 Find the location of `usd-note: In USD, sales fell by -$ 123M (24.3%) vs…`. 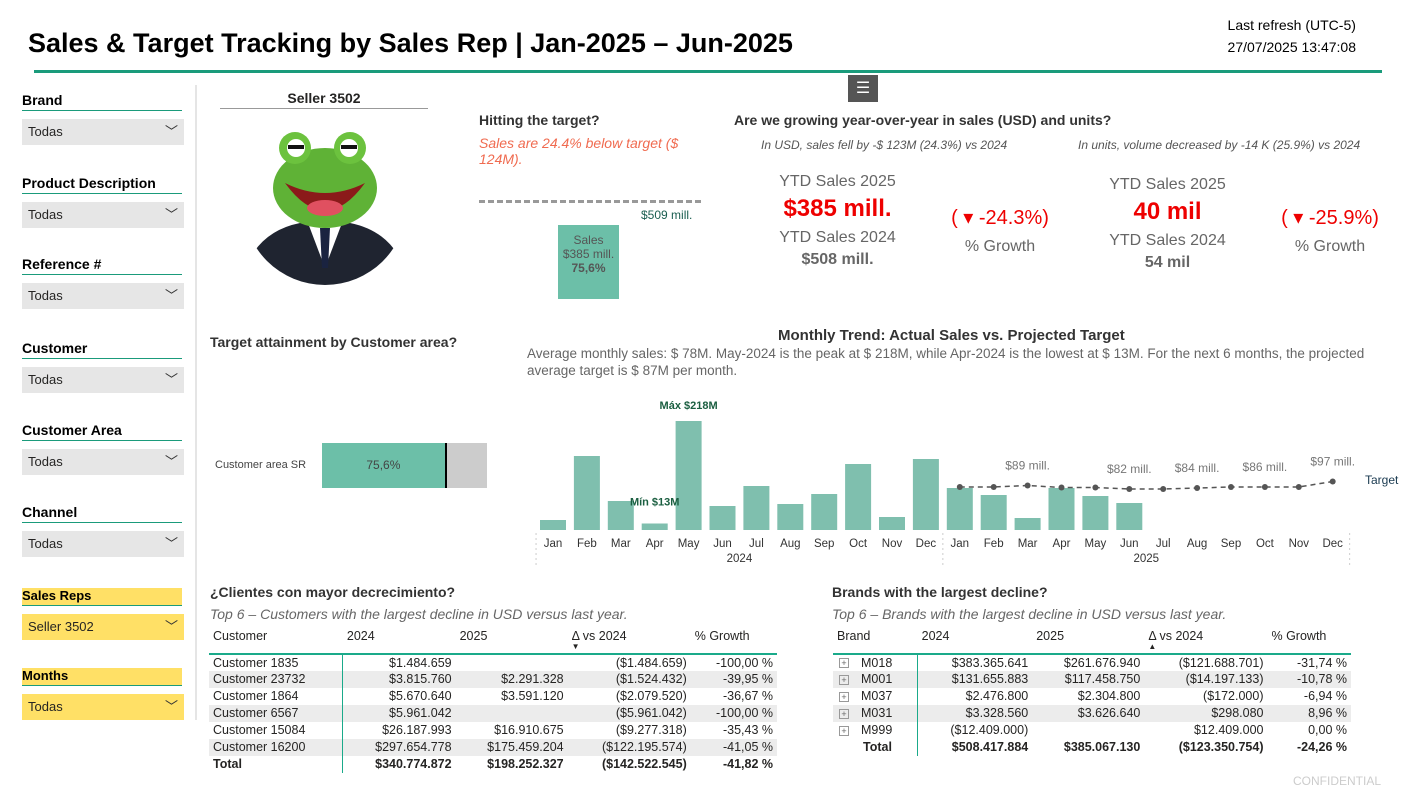

usd-note: In USD, sales fell by -$ 123M (24.3%) vs… is located at coordinates (884, 145).